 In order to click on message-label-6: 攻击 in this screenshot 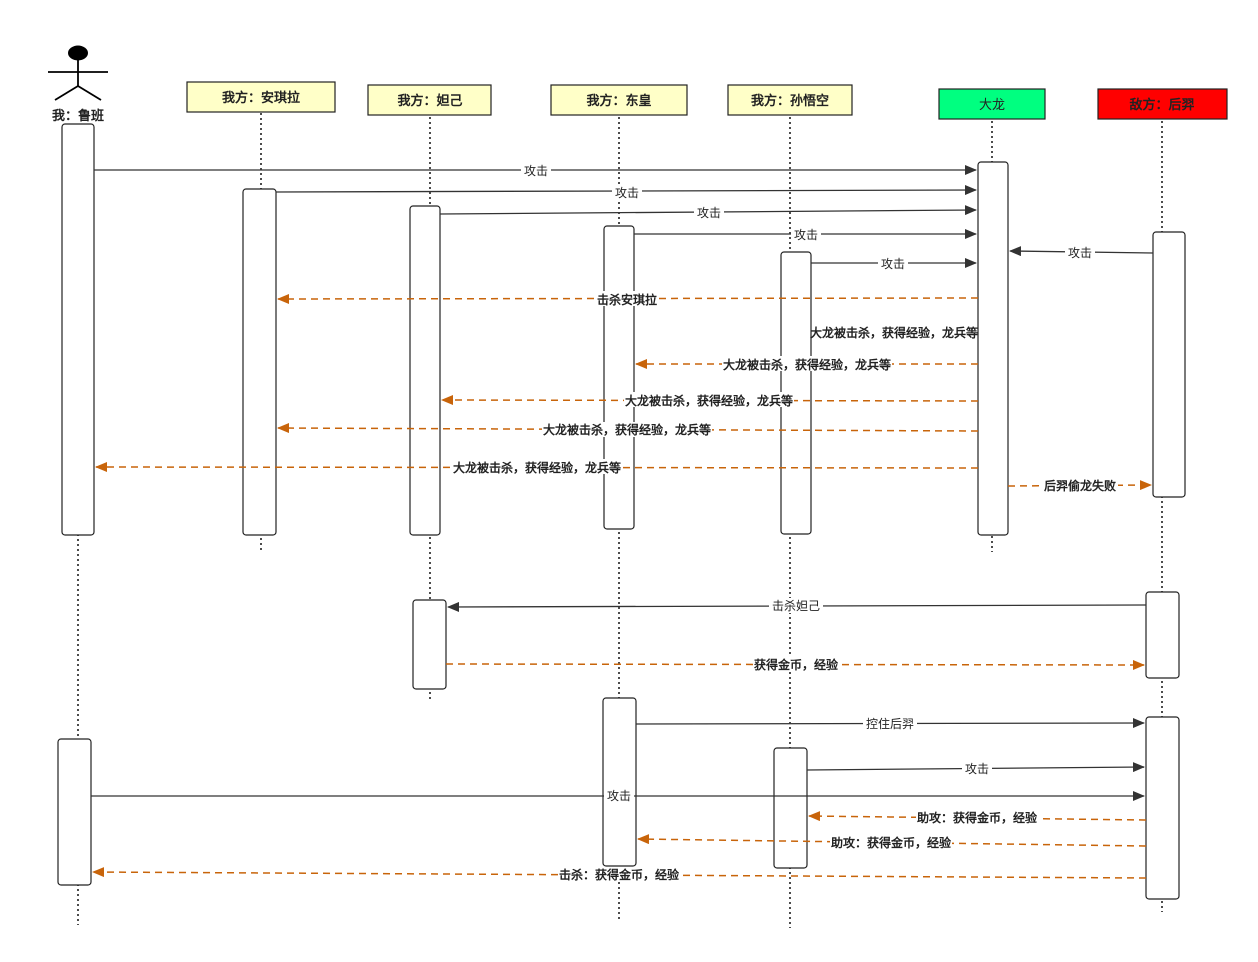, I will do `click(1080, 253)`.